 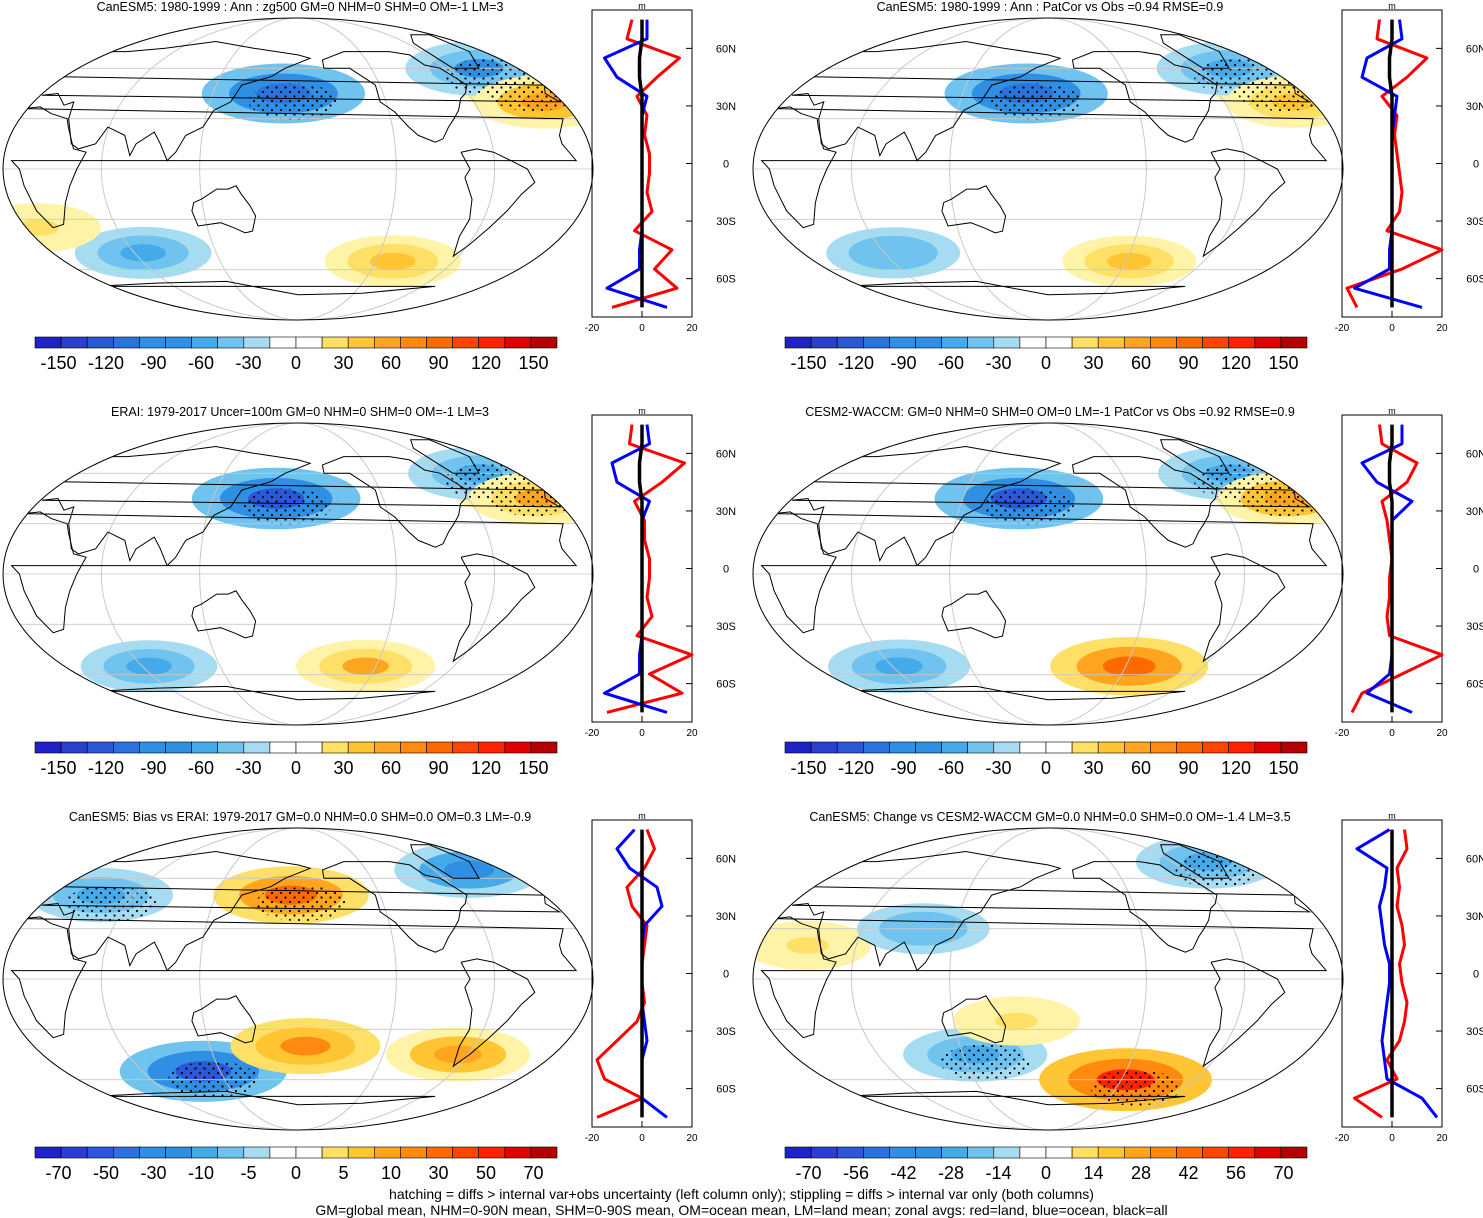 What do you see at coordinates (903, 768) in the screenshot?
I see `colorbar-tick-label: -90` at bounding box center [903, 768].